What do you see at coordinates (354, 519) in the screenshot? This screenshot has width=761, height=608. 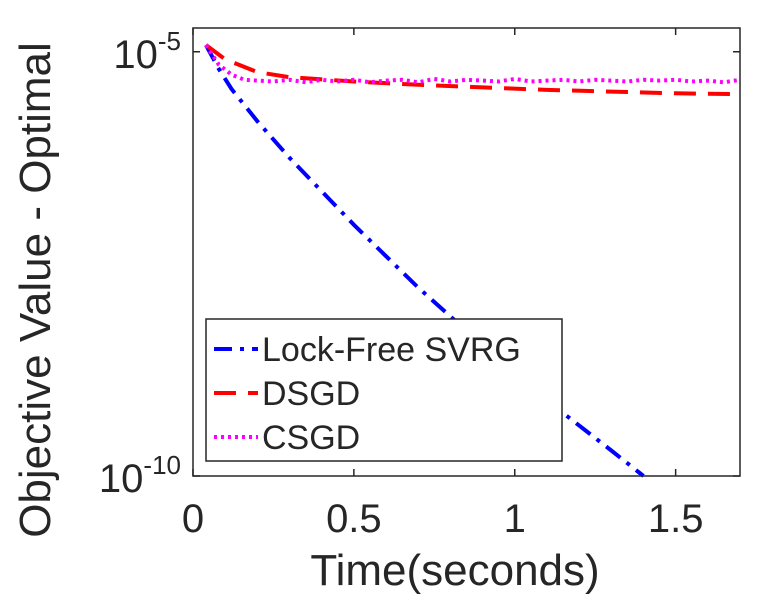 I see `x-tick-label-1: 0.5` at bounding box center [354, 519].